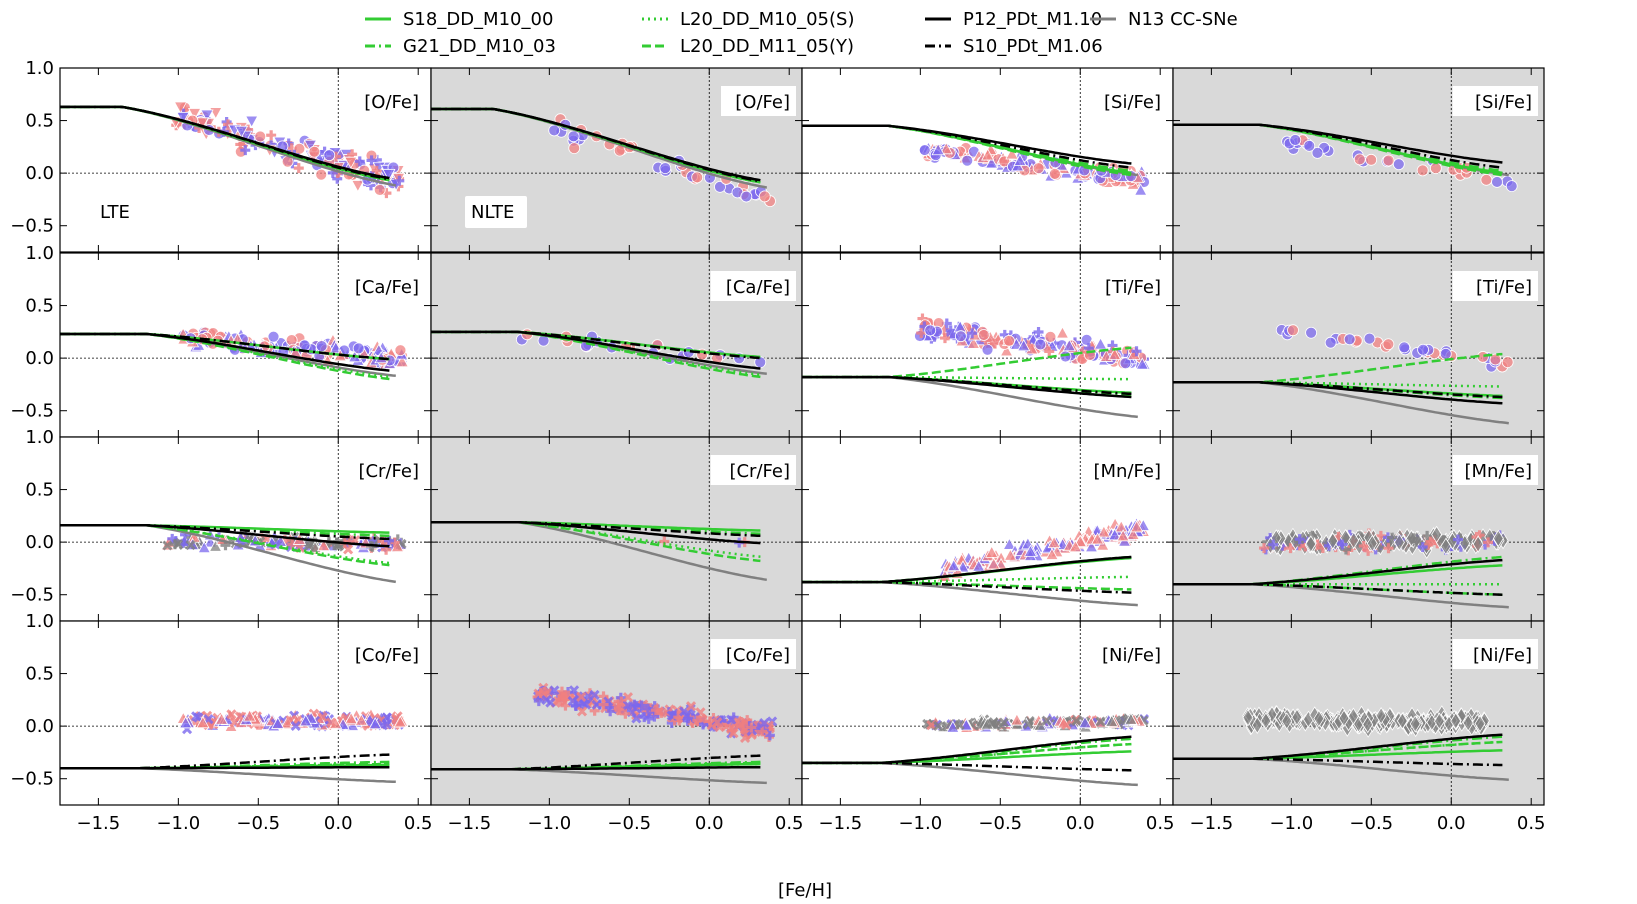 The image size is (1637, 904). What do you see at coordinates (1502, 655) in the screenshot?
I see `panel-label: [Ni/Fe]` at bounding box center [1502, 655].